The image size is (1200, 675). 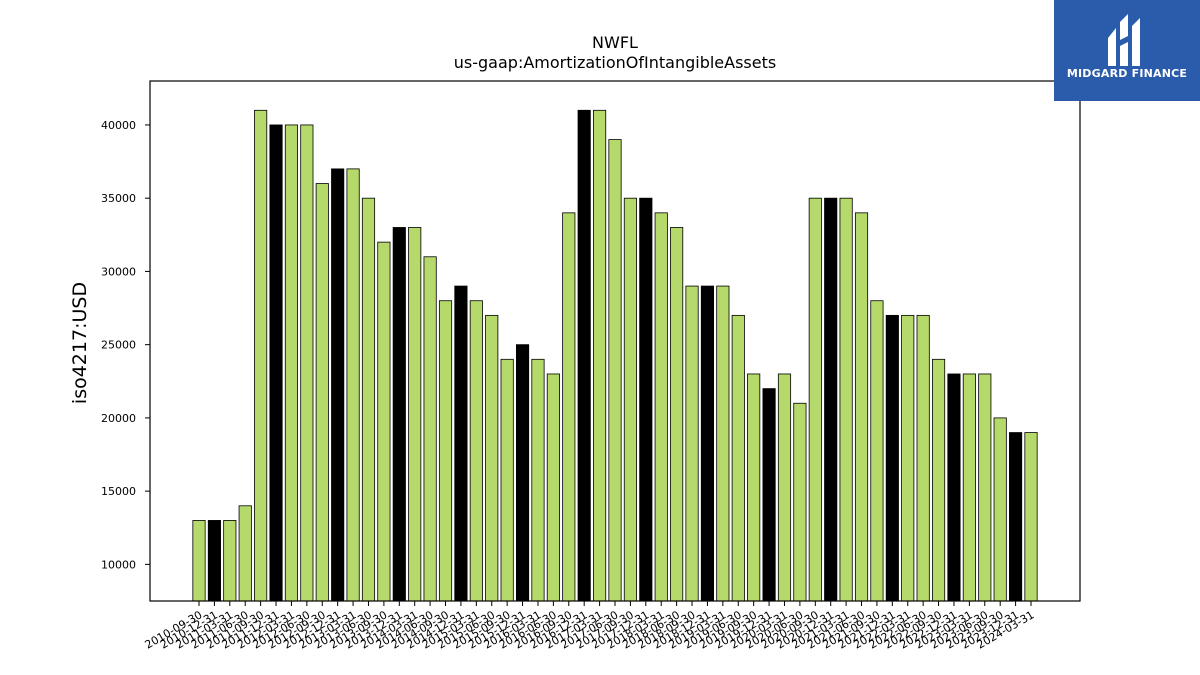 I want to click on y-tick-label: 25000, so click(x=118, y=345).